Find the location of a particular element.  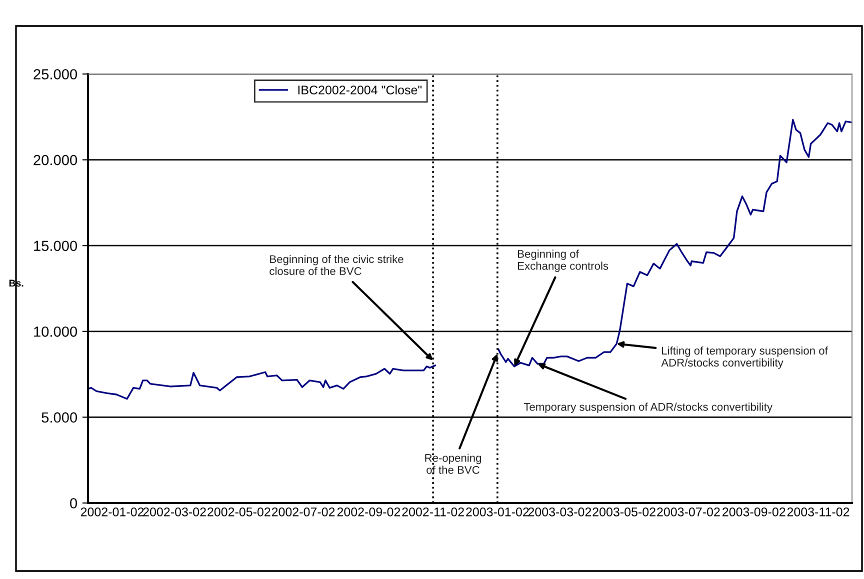

y-tick-label: 20.000 is located at coordinates (56, 160).